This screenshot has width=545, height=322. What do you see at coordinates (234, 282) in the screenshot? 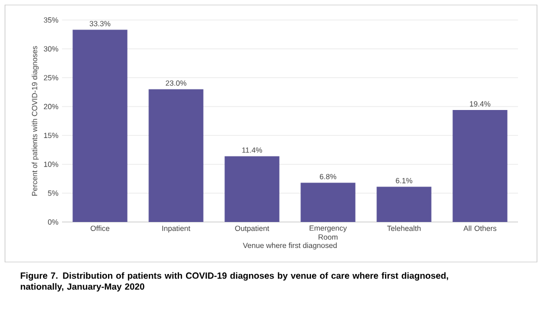
I see `text: Figure 7. Distribution of patients with COVID-19 diagnoses by venue of care where first diagnosed, nationally, January-May 2020` at bounding box center [234, 282].